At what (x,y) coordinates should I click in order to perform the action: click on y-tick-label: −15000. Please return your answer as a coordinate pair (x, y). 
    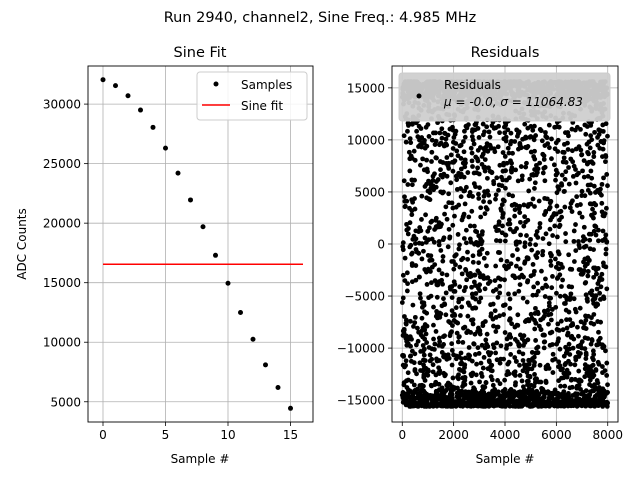
    Looking at the image, I should click on (361, 401).